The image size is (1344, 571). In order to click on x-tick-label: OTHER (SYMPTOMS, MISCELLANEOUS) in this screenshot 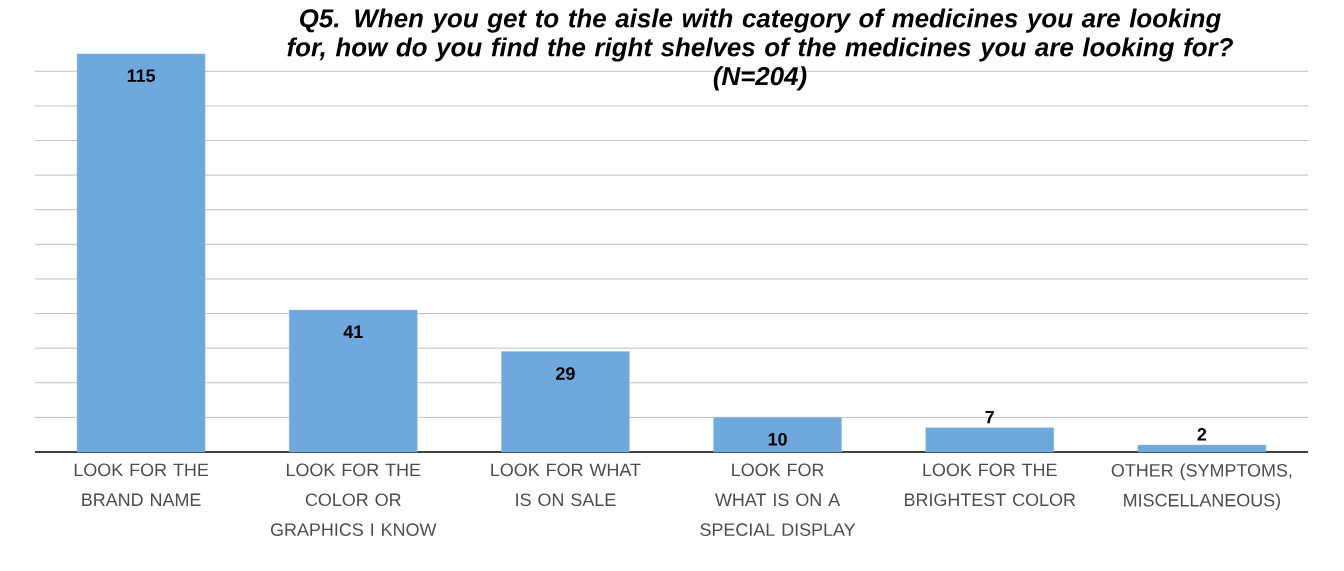, I will do `click(1201, 487)`.